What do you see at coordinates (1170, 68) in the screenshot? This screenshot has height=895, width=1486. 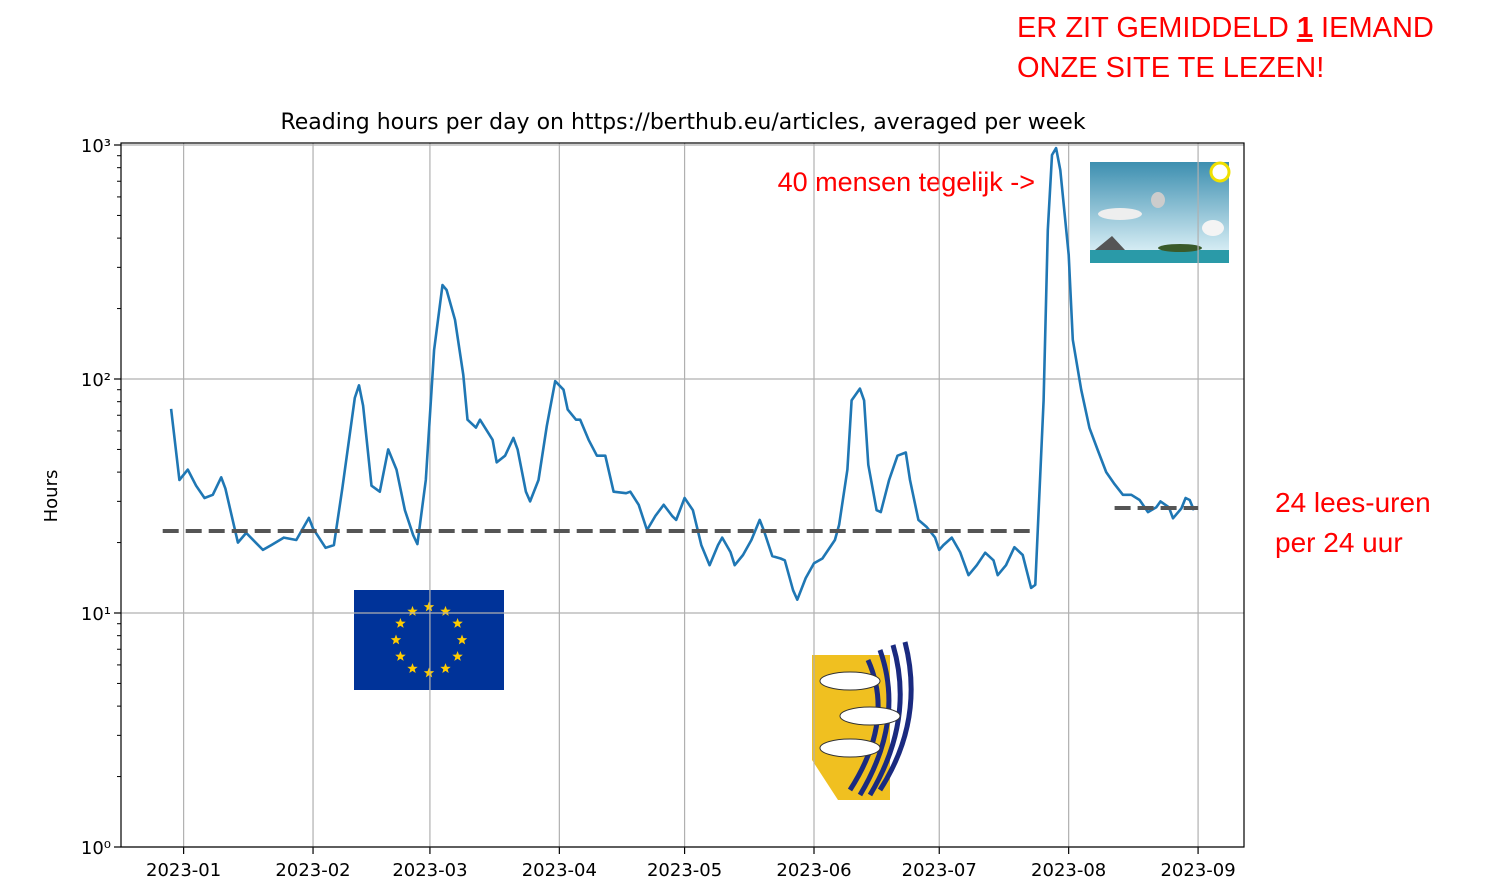 I see `headline-line-2: ONZE SITE TE LEZEN!` at bounding box center [1170, 68].